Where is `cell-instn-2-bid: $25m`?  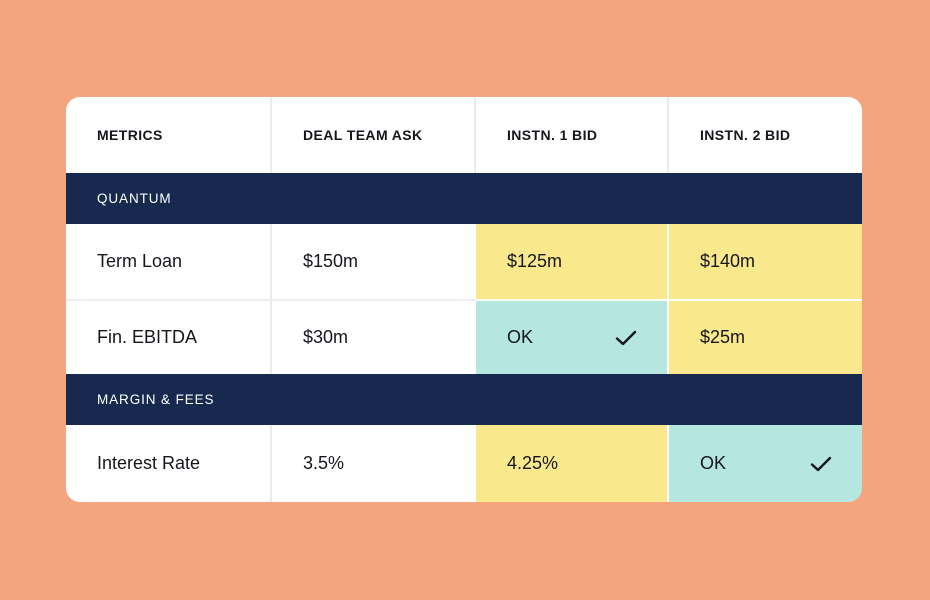 cell-instn-2-bid: $25m is located at coordinates (765, 336).